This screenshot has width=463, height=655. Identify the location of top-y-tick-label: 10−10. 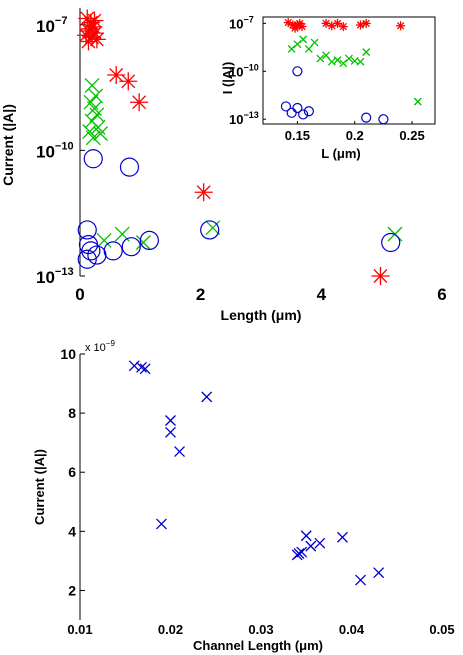
(55, 150).